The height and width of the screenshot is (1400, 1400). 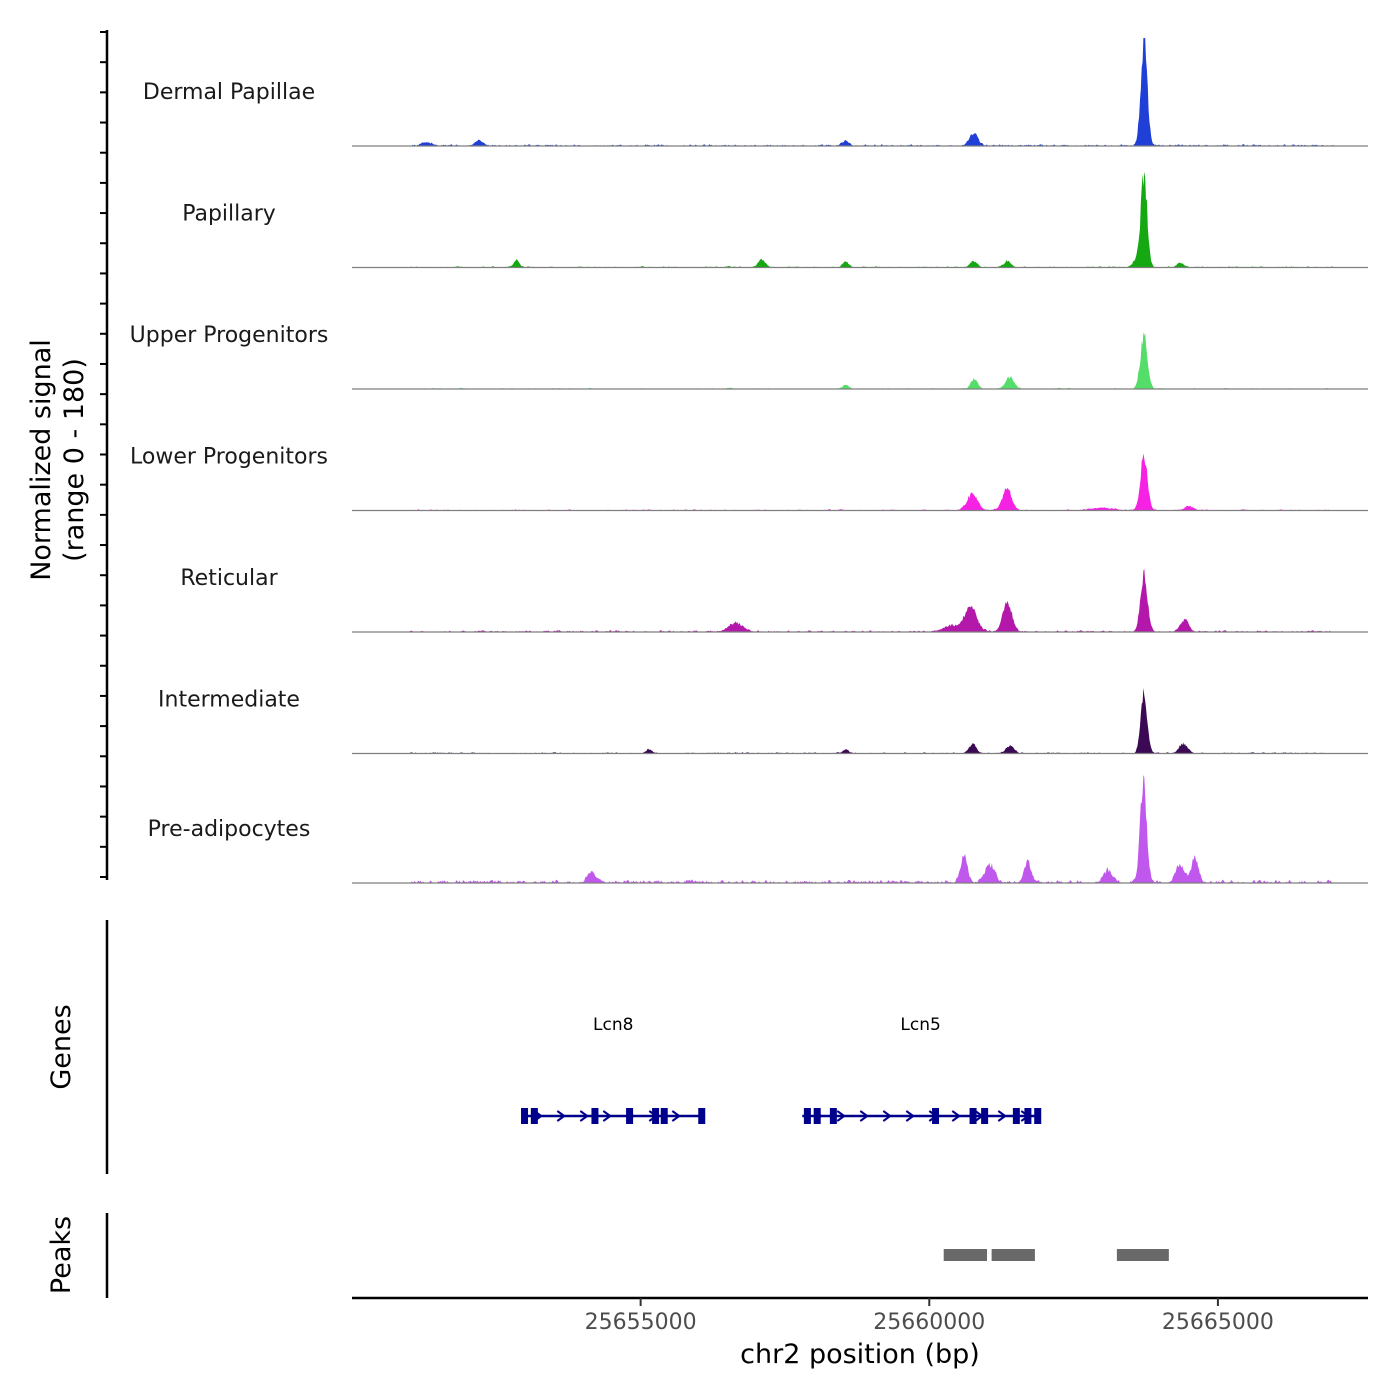 I want to click on signal-track: Dermal Papillae, so click(x=755, y=92).